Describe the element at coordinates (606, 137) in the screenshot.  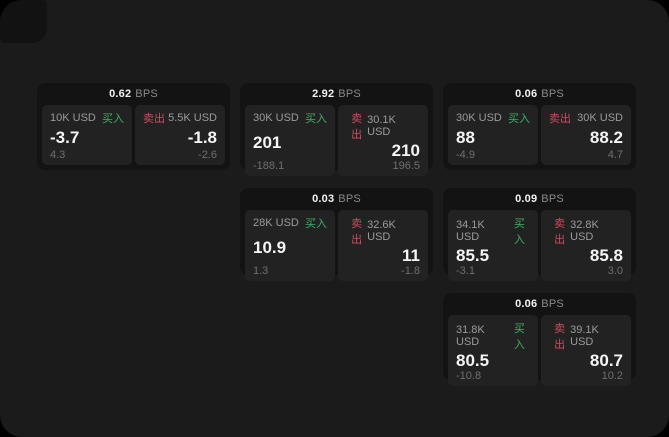
I see `sell-price: 88.2` at that location.